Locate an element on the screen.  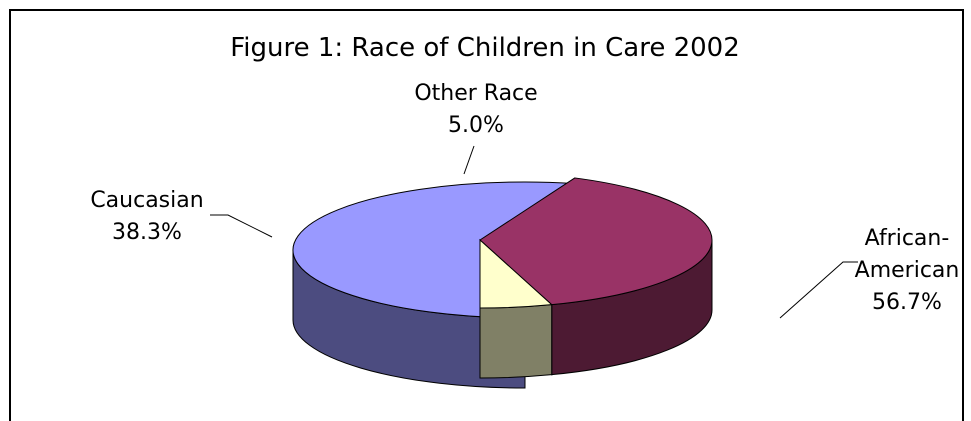
slice-value-label-caucasian: 38.3% is located at coordinates (147, 232).